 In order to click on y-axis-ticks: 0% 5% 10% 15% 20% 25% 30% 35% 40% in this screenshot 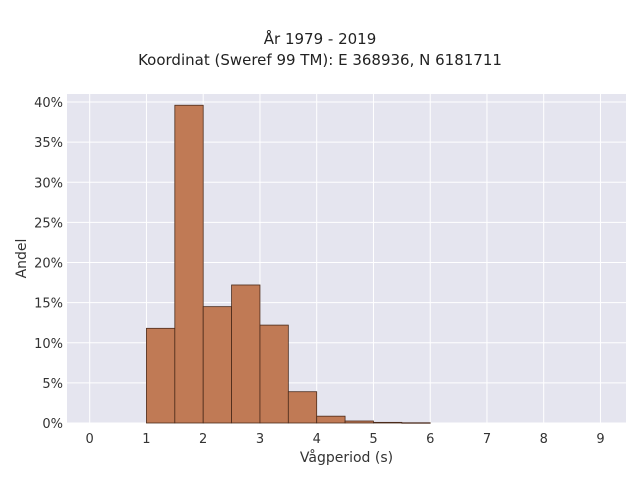, I will do `click(48, 264)`.